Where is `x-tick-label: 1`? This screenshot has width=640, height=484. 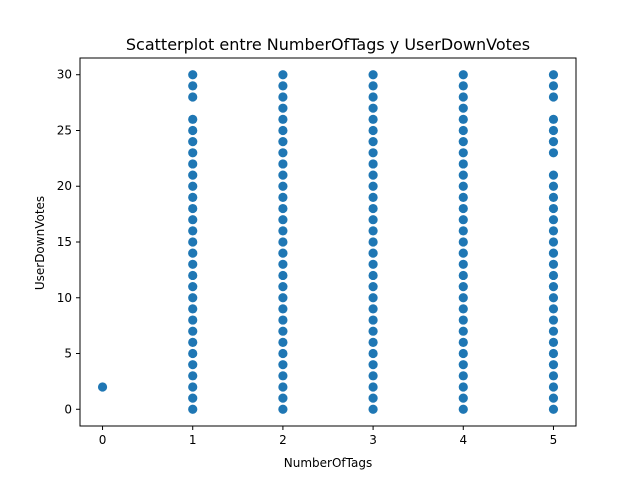 x-tick-label: 1 is located at coordinates (193, 440).